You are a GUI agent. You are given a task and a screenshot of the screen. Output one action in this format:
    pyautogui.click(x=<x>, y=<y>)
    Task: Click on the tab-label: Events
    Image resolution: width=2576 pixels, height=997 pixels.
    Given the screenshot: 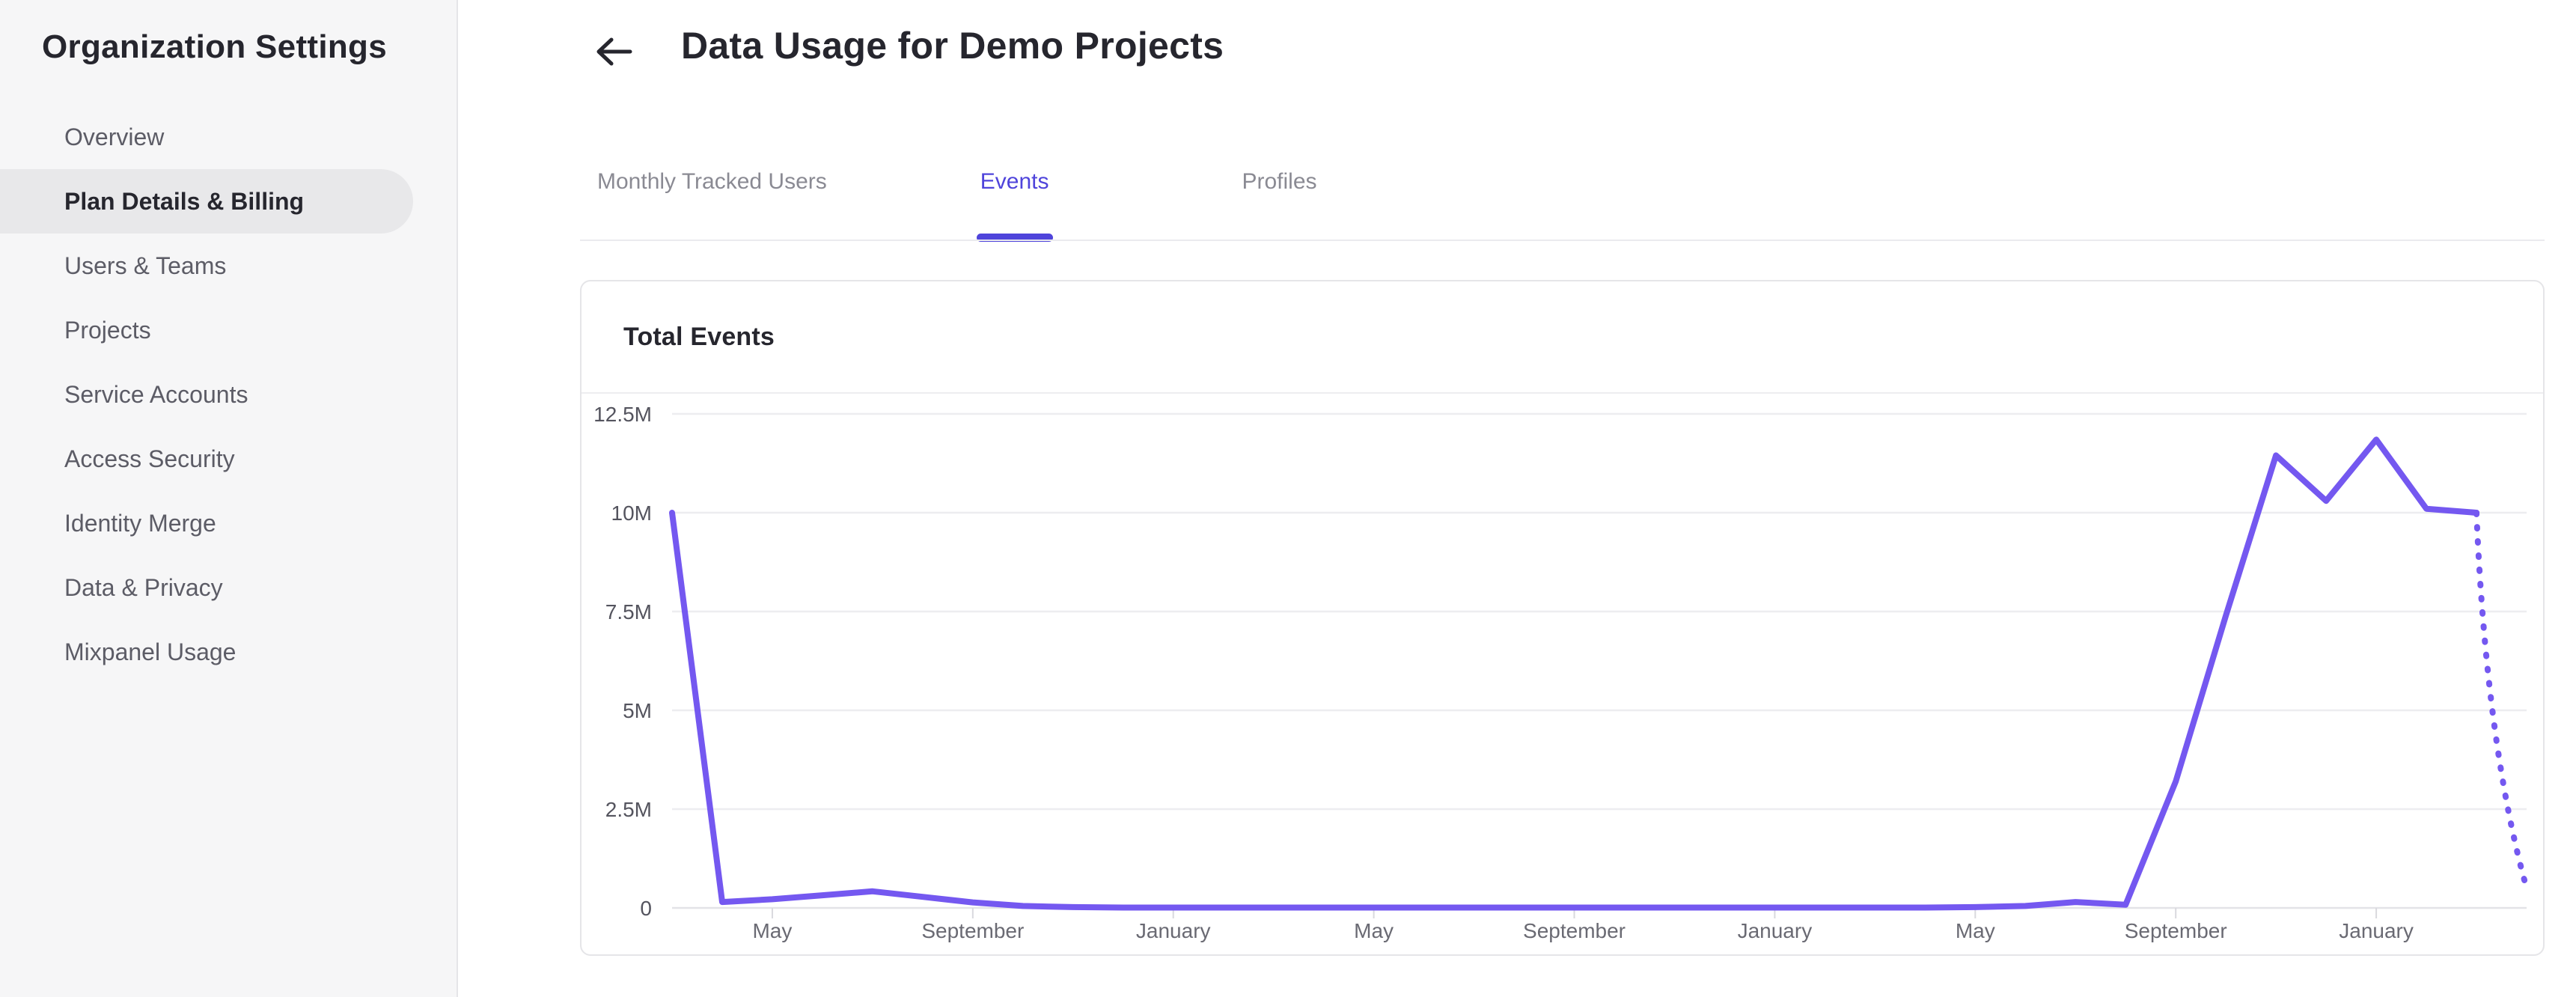 What is the action you would take?
    pyautogui.click(x=1014, y=181)
    